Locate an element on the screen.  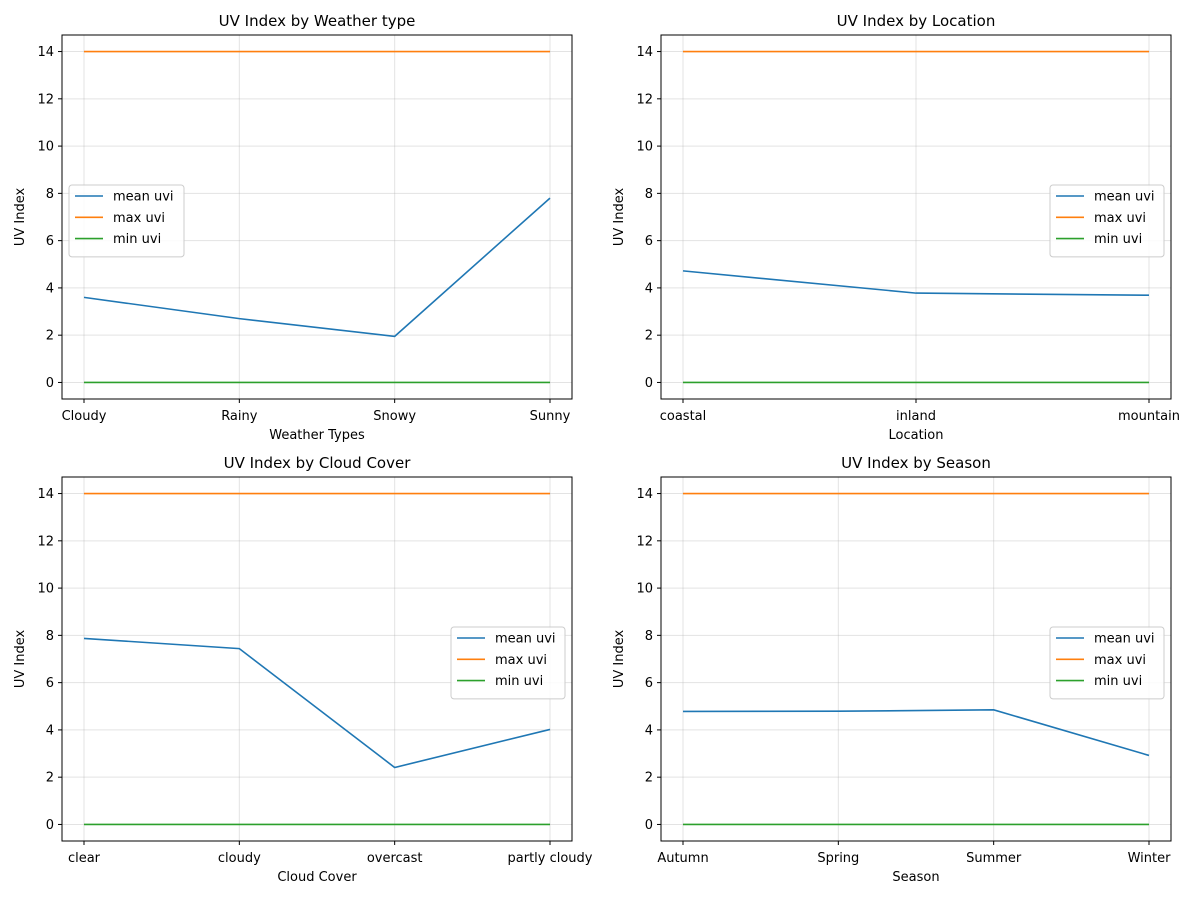
x-tick-label: Spring is located at coordinates (838, 858).